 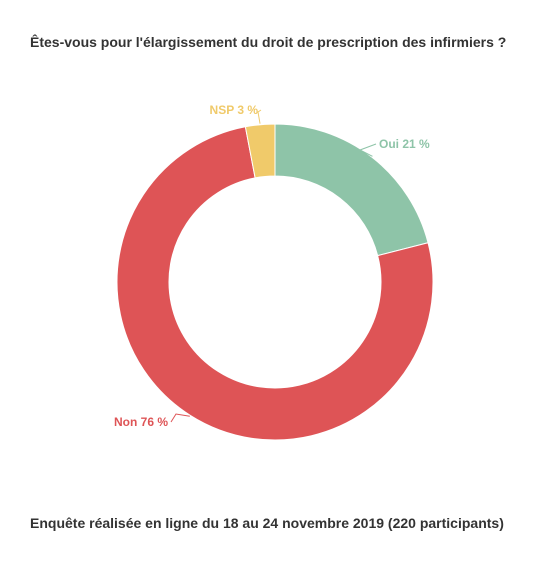 What do you see at coordinates (180, 418) in the screenshot?
I see `connector-non` at bounding box center [180, 418].